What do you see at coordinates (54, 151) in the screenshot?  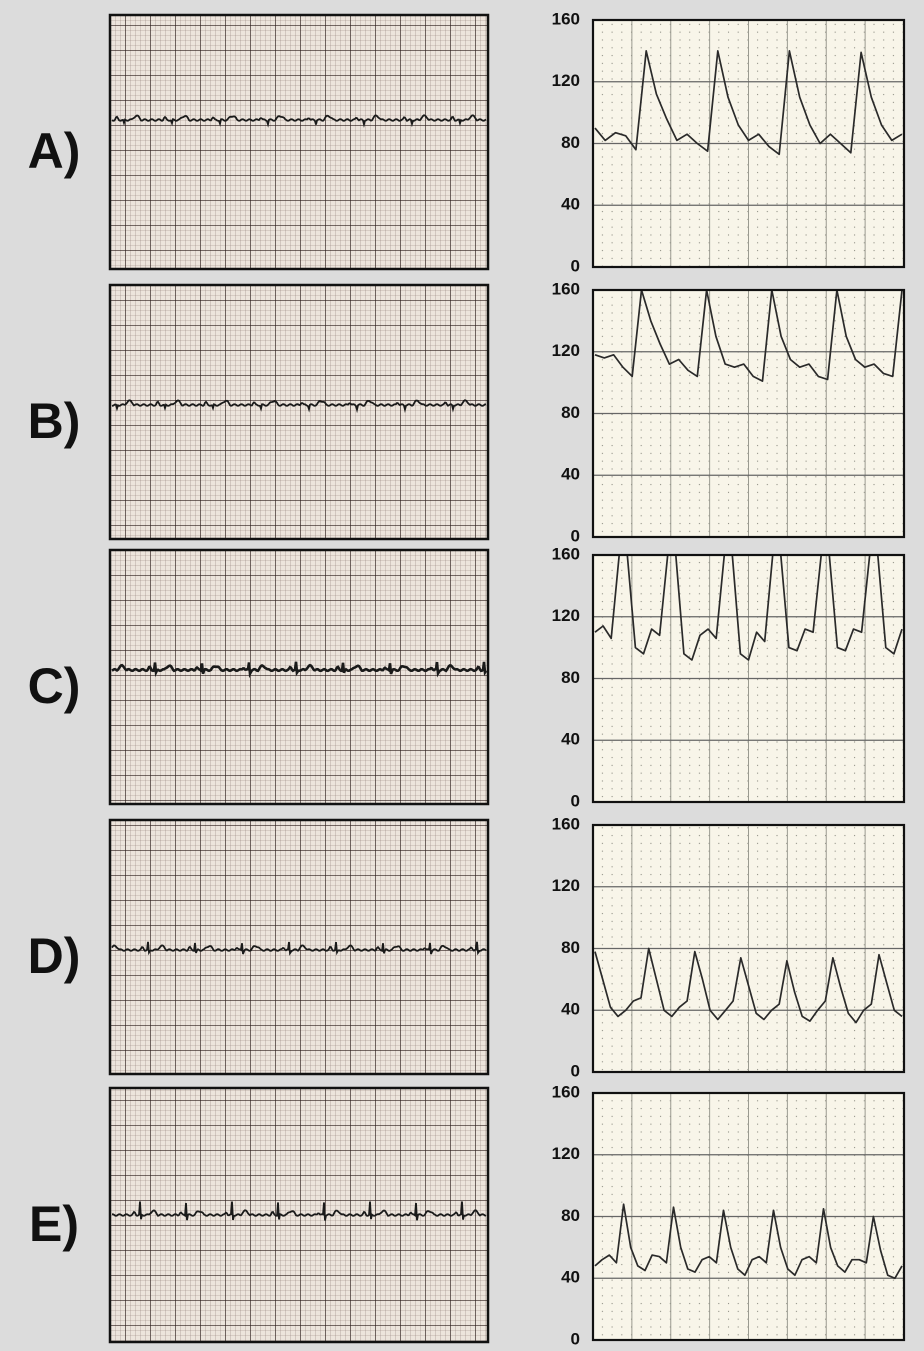 I see `panel-label: A)` at bounding box center [54, 151].